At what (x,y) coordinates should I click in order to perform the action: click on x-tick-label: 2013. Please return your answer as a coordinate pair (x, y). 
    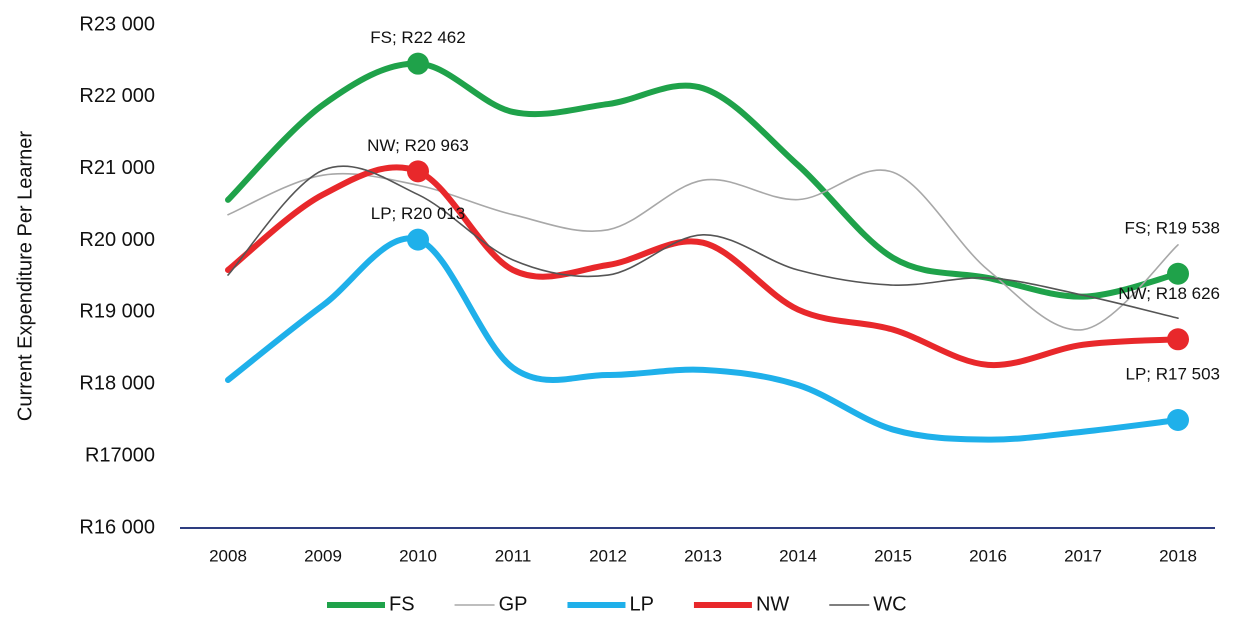
    Looking at the image, I should click on (703, 555).